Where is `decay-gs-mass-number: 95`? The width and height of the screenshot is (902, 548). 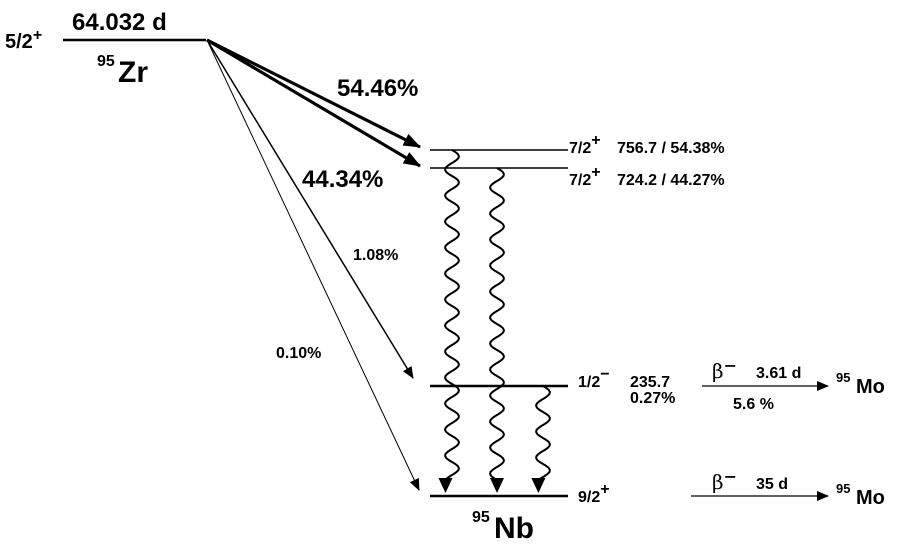
decay-gs-mass-number: 95 is located at coordinates (843, 488).